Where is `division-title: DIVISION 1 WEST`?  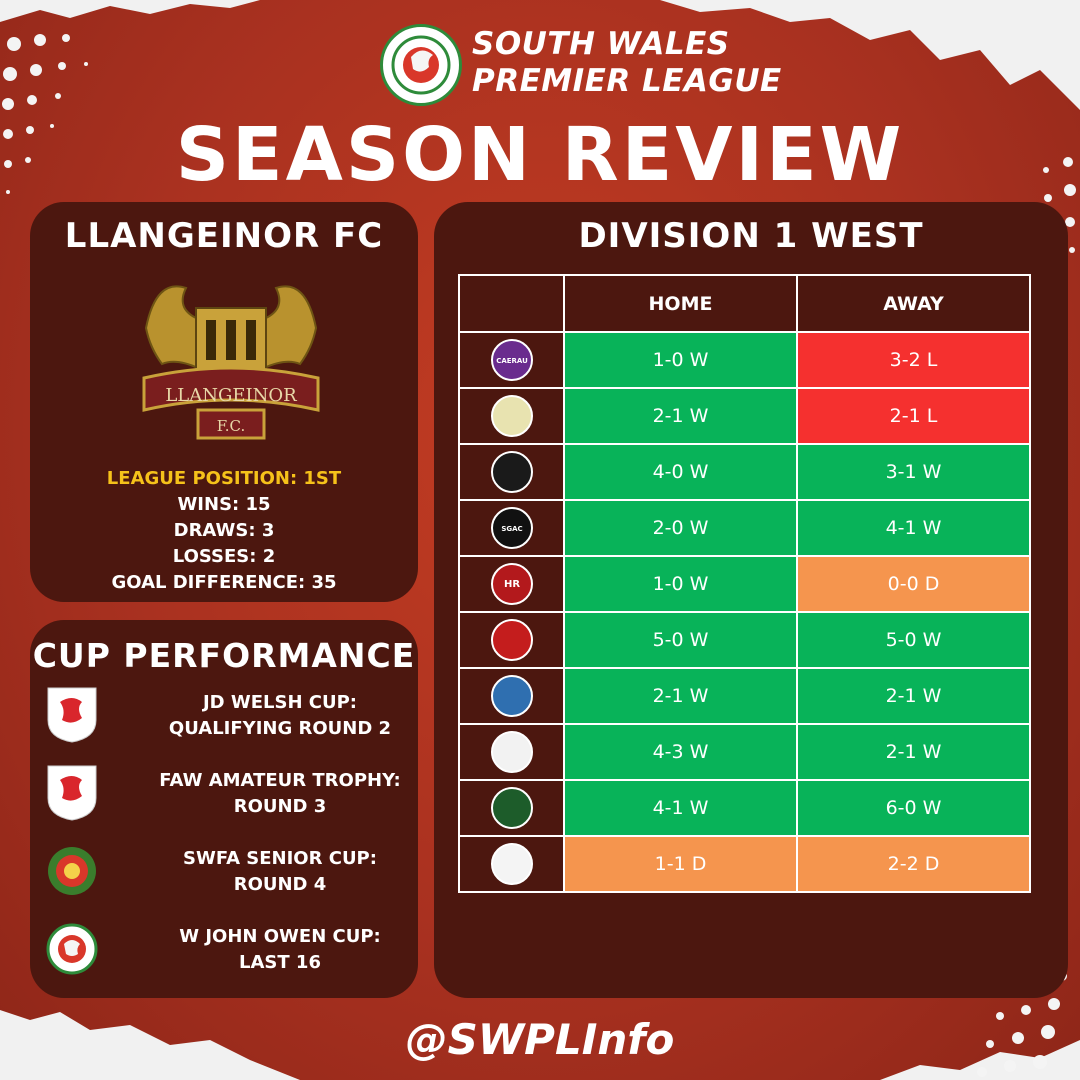
division-title: DIVISION 1 WEST is located at coordinates (751, 236).